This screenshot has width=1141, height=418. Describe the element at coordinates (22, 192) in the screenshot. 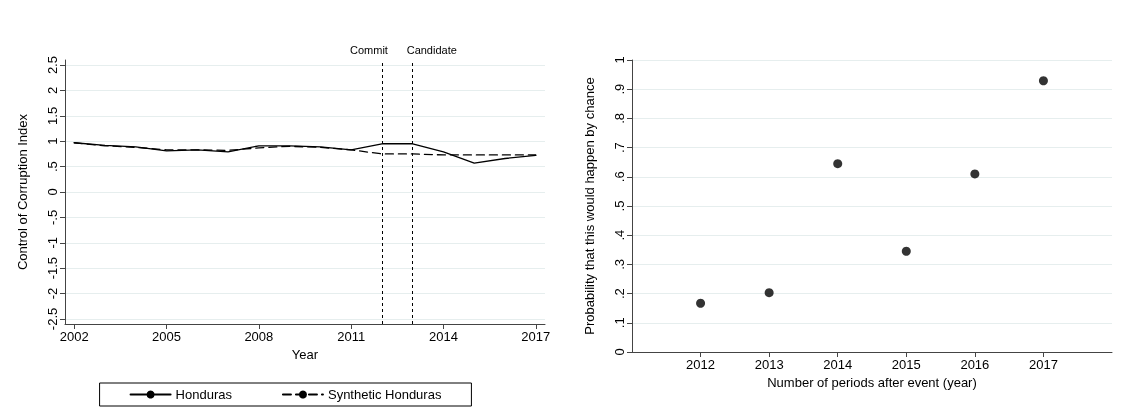

I see `y-axis-title: Control of Corruption Index` at that location.